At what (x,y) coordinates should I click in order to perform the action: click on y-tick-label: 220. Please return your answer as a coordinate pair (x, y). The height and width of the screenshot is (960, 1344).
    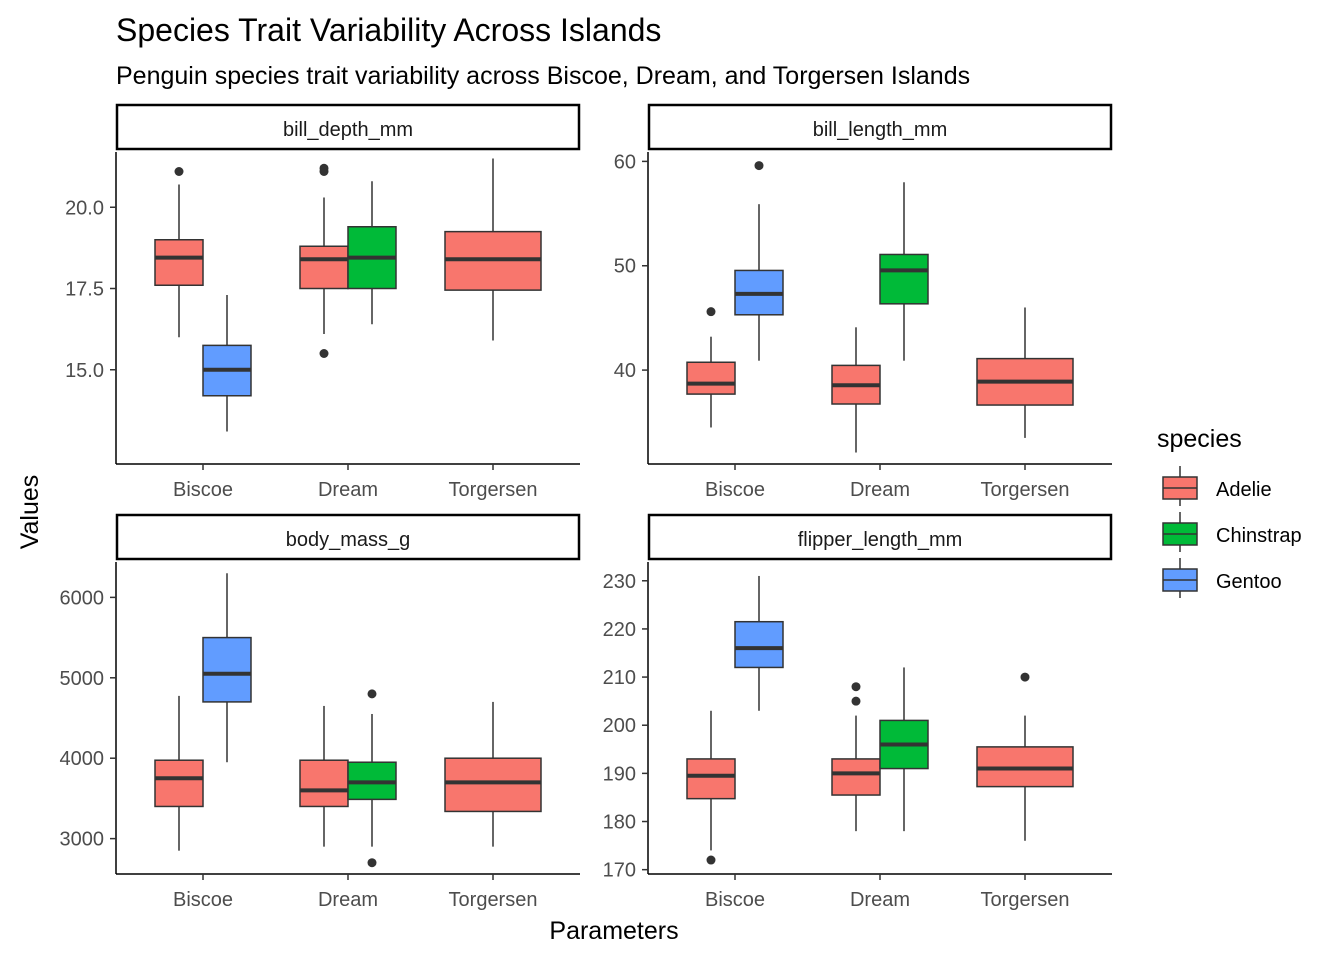
    Looking at the image, I should click on (619, 630).